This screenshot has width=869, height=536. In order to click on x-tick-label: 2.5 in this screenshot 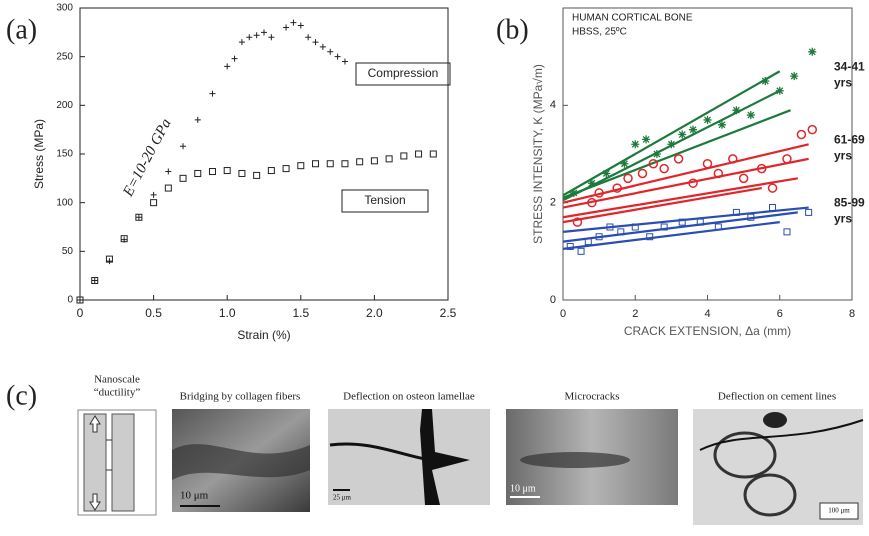, I will do `click(448, 313)`.